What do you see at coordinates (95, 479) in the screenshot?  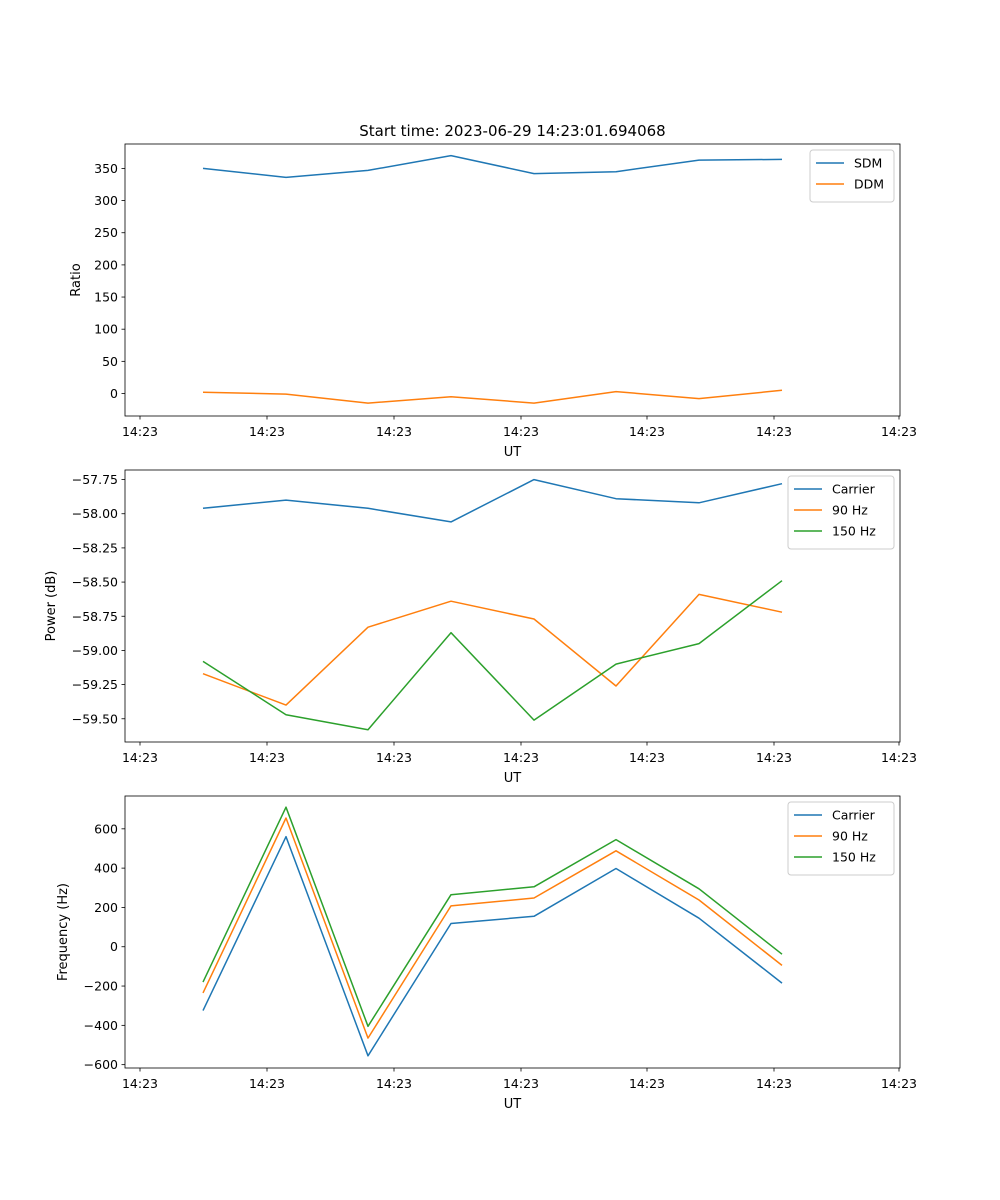 I see `y-tick-label: −57.75` at bounding box center [95, 479].